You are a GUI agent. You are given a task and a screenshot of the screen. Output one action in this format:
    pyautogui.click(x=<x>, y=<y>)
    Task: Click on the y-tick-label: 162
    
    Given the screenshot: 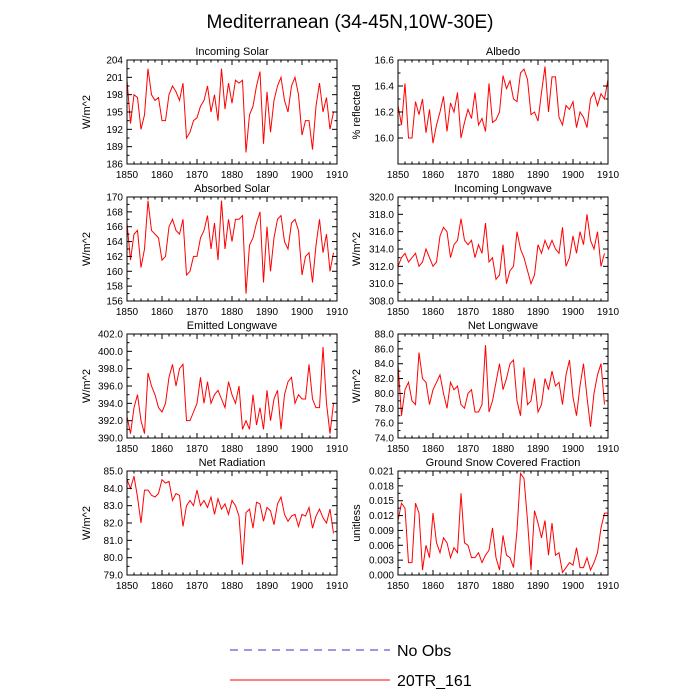 What is the action you would take?
    pyautogui.click(x=114, y=257)
    